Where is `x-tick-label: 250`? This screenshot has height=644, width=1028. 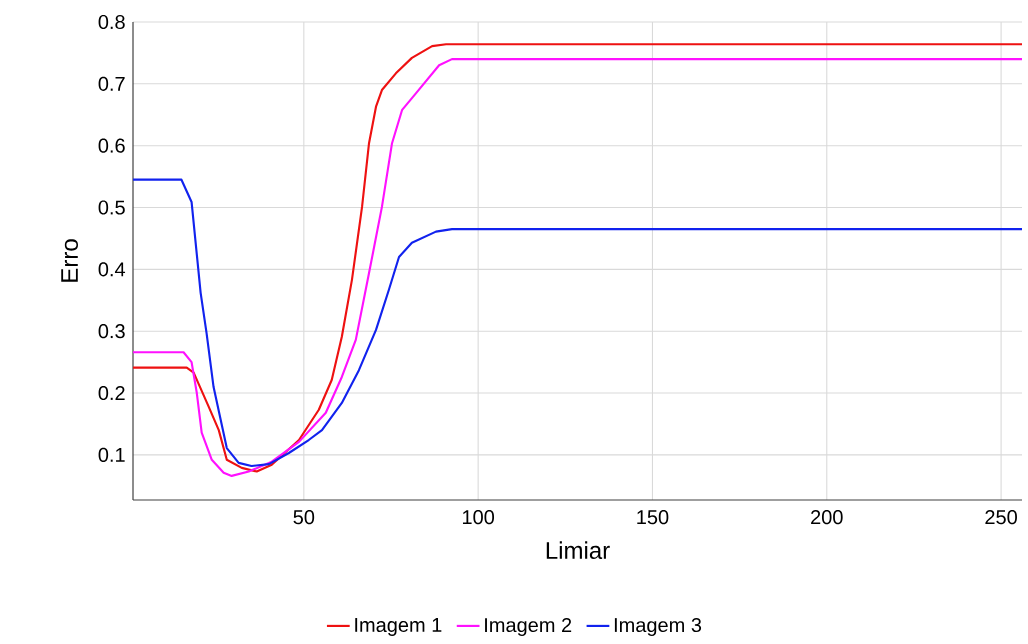 x-tick-label: 250 is located at coordinates (1001, 517).